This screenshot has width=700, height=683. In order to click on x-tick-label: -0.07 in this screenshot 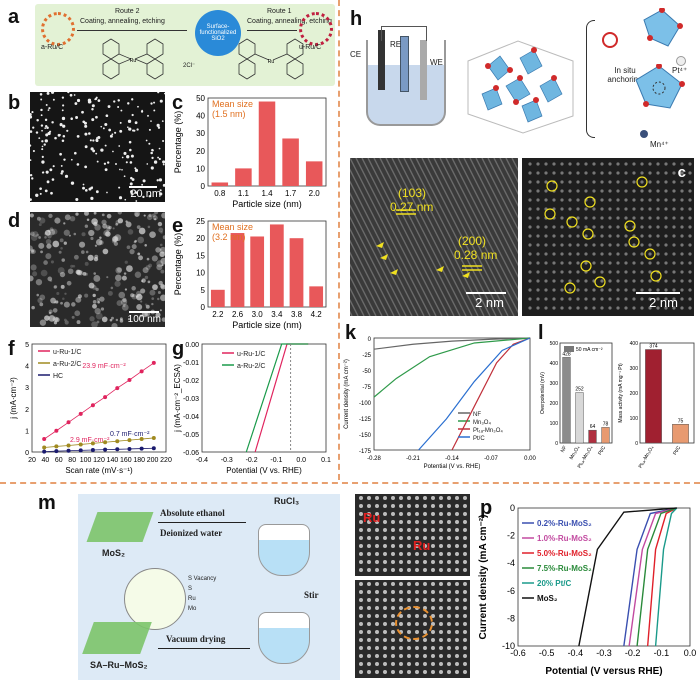, I will do `click(491, 459)`.